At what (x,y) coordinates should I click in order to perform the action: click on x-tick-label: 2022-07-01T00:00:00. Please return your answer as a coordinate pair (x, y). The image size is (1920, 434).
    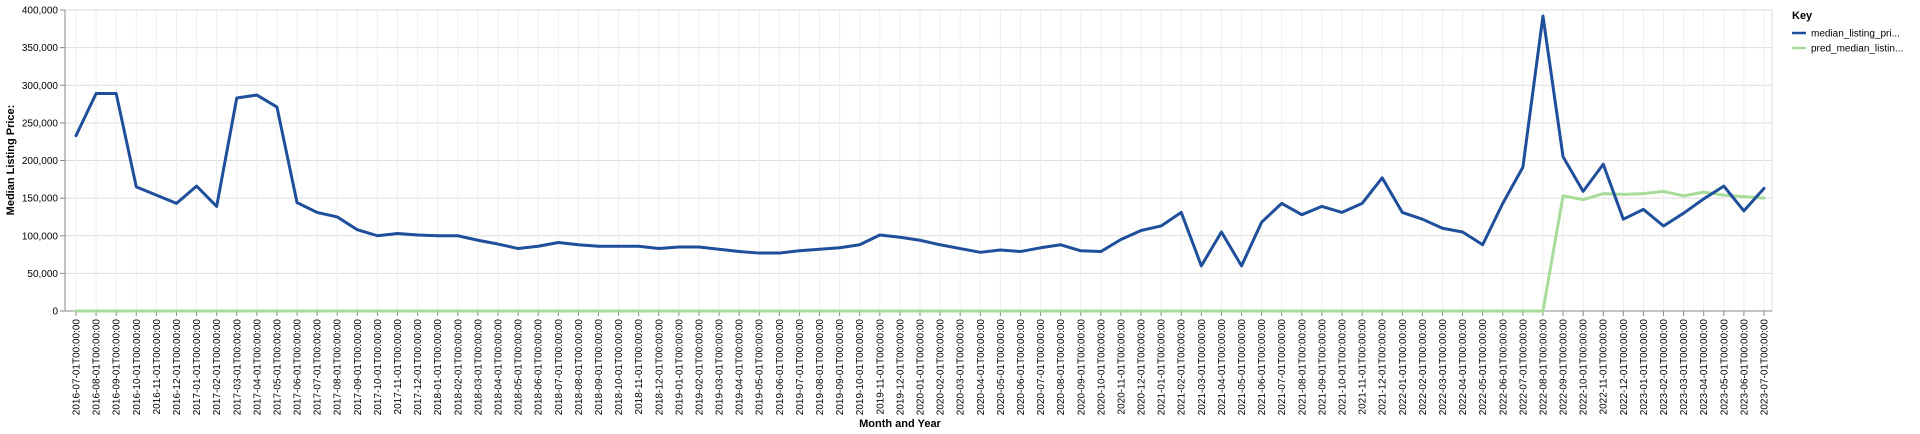
    Looking at the image, I should click on (1523, 367).